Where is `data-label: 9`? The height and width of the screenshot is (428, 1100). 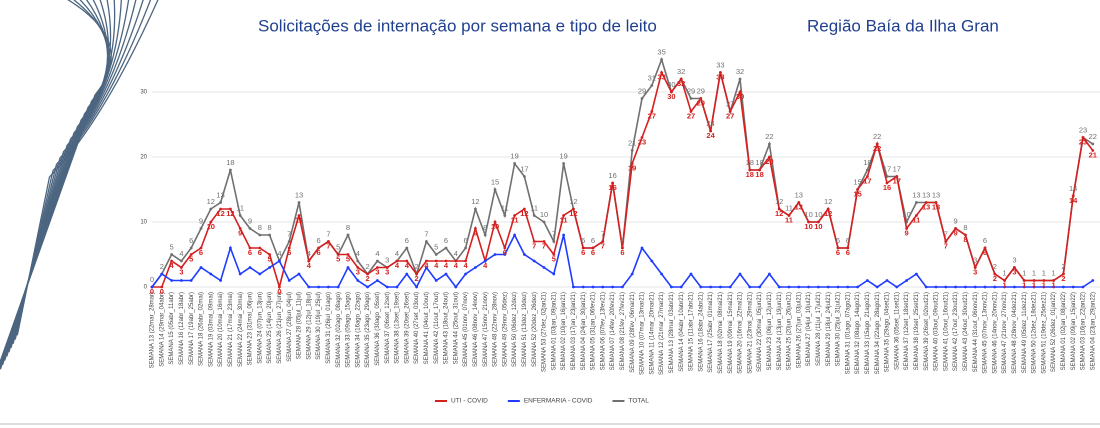 data-label: 9 is located at coordinates (956, 232).